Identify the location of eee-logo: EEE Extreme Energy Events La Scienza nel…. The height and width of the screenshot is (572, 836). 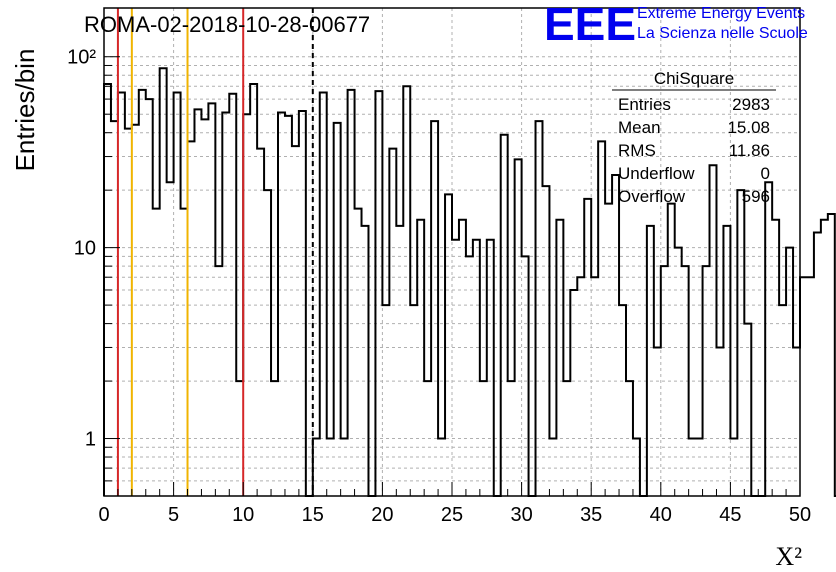
(676, 25).